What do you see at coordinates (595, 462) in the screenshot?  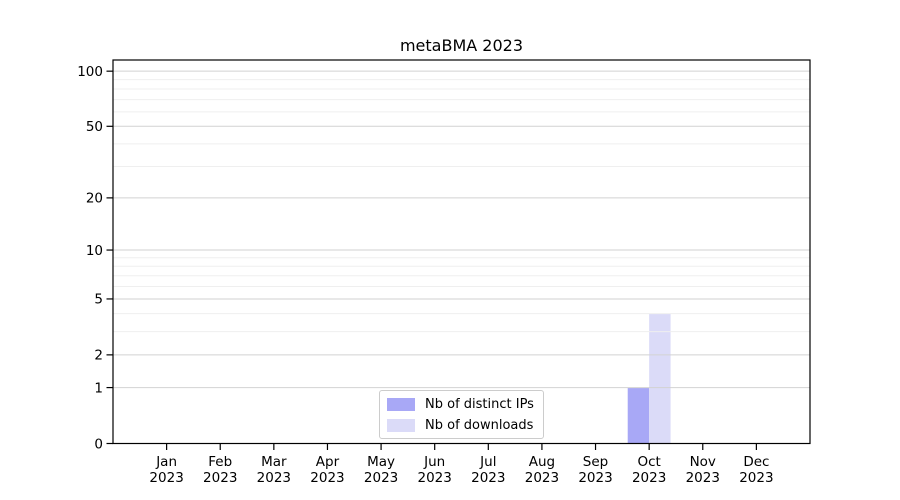 I see `x-tick-label-month: Sep` at bounding box center [595, 462].